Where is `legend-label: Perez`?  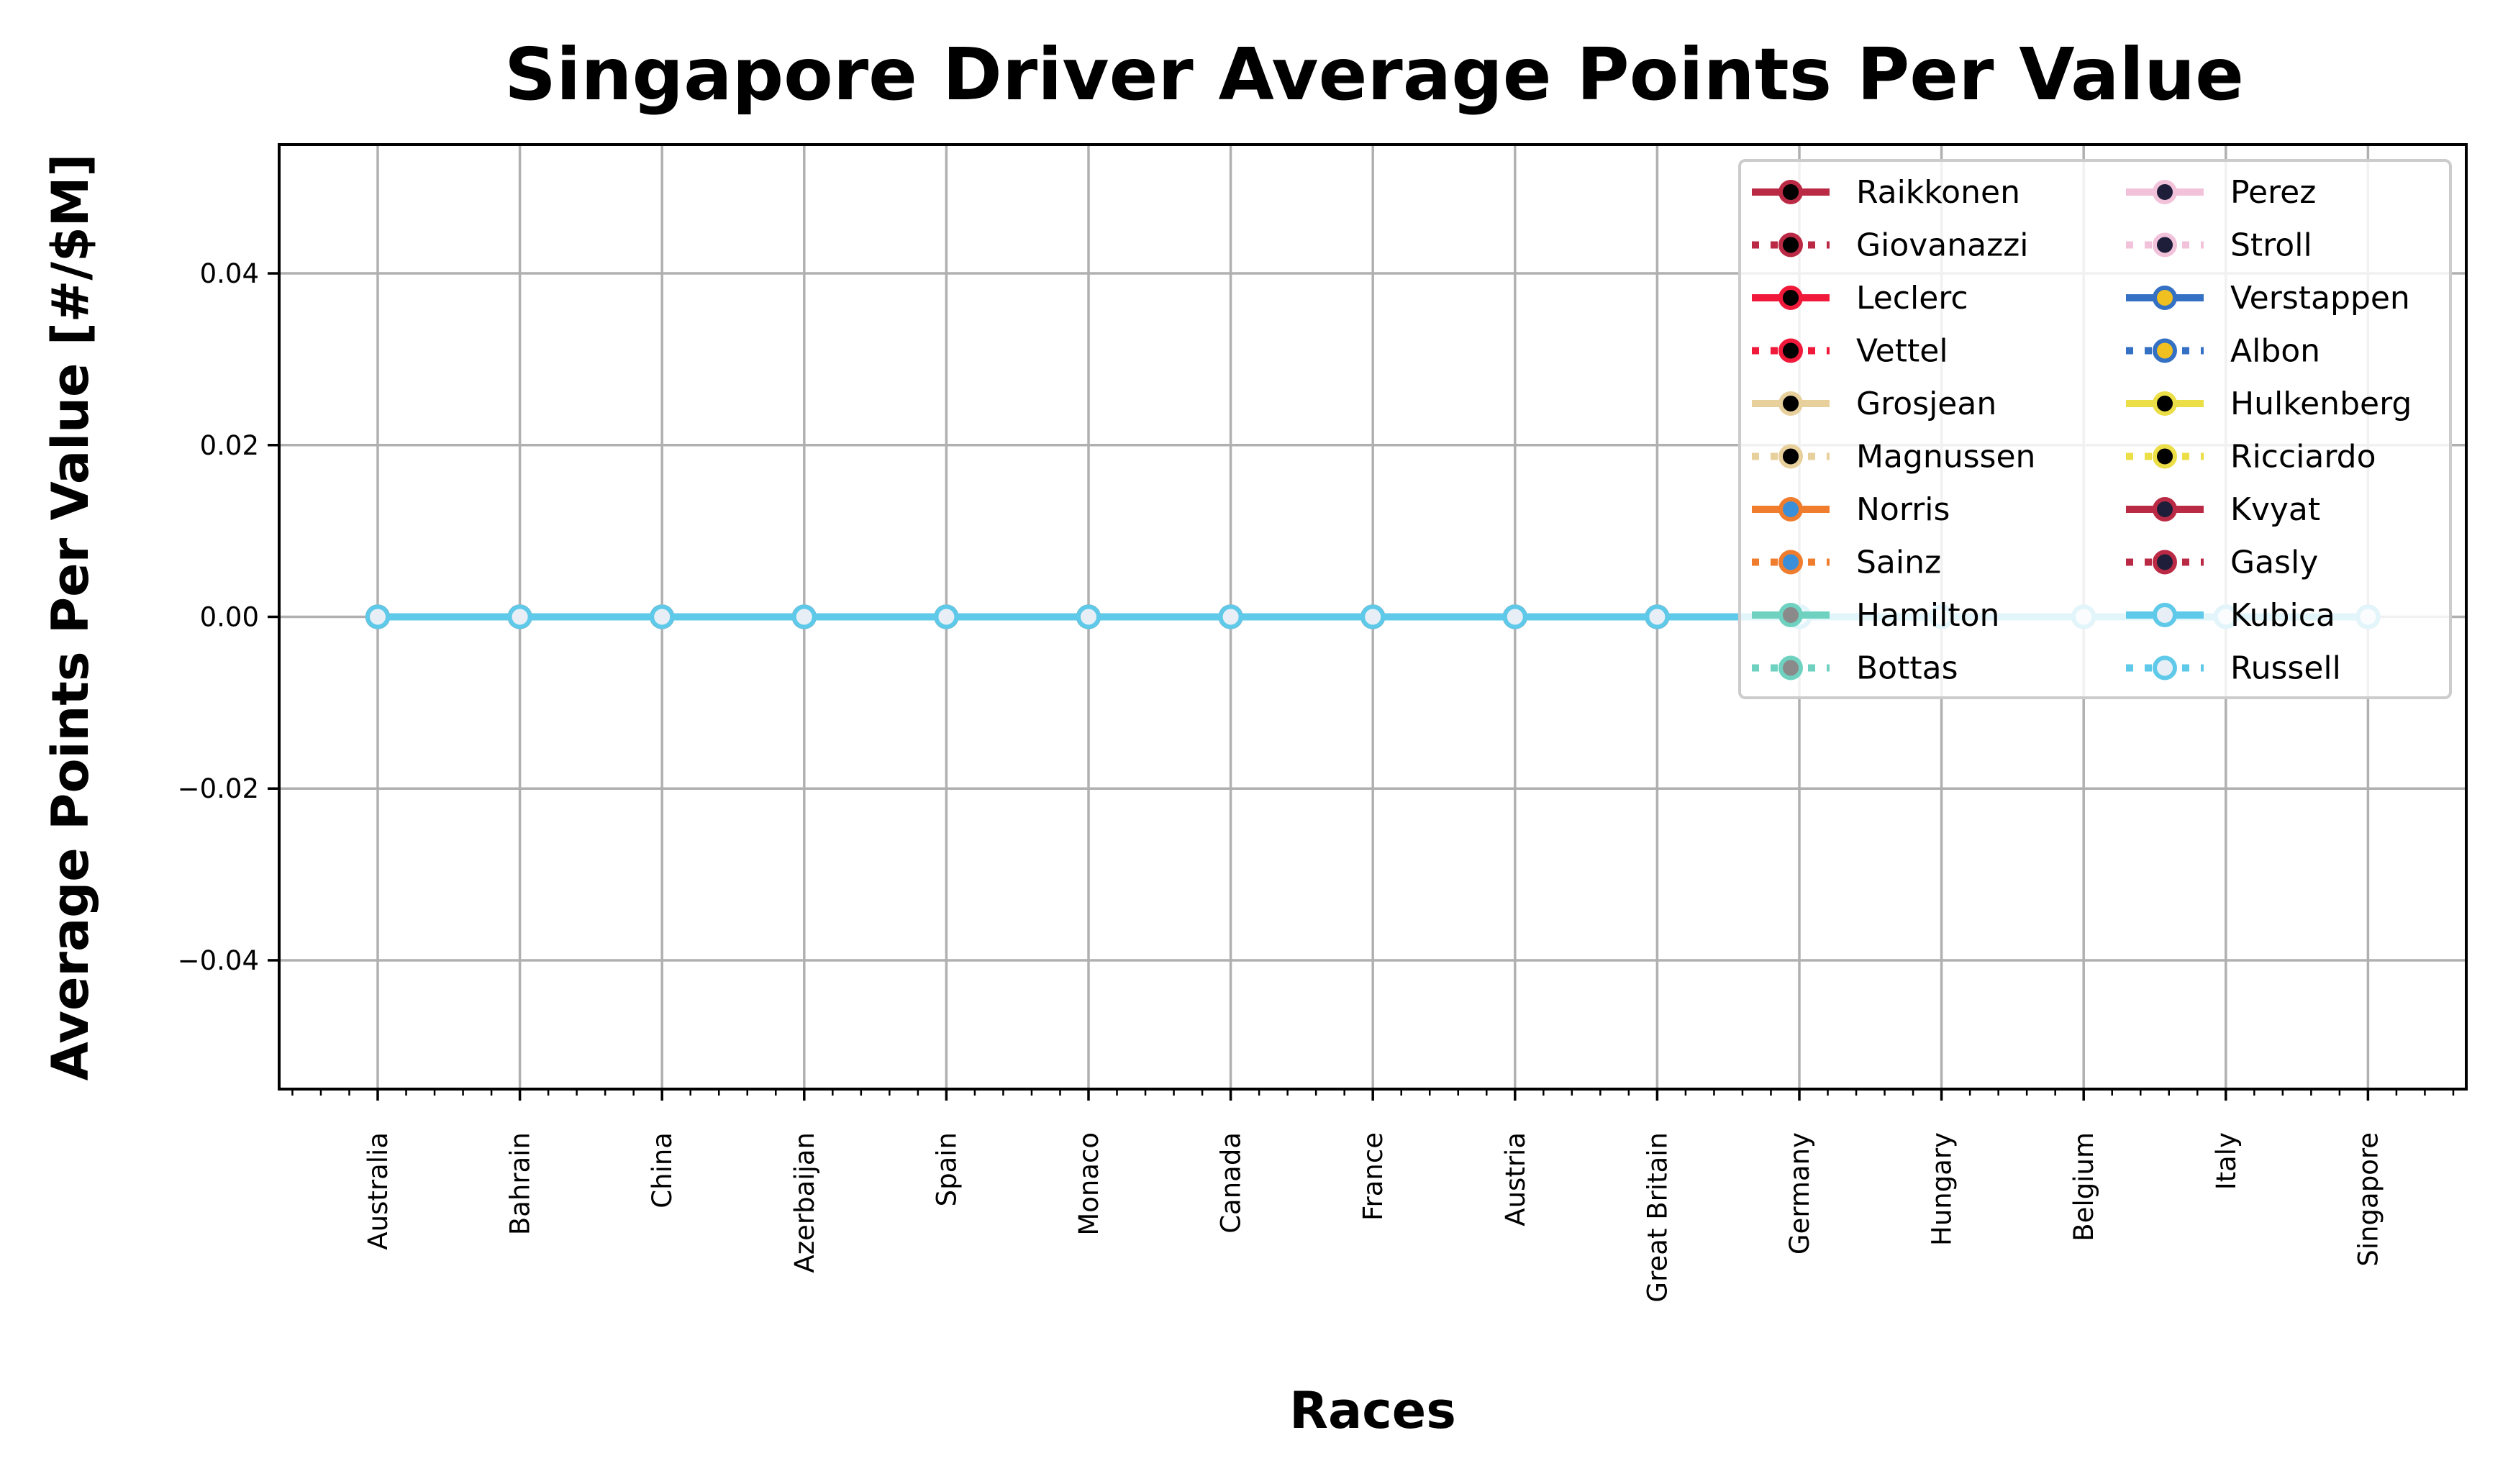
legend-label: Perez is located at coordinates (2273, 192).